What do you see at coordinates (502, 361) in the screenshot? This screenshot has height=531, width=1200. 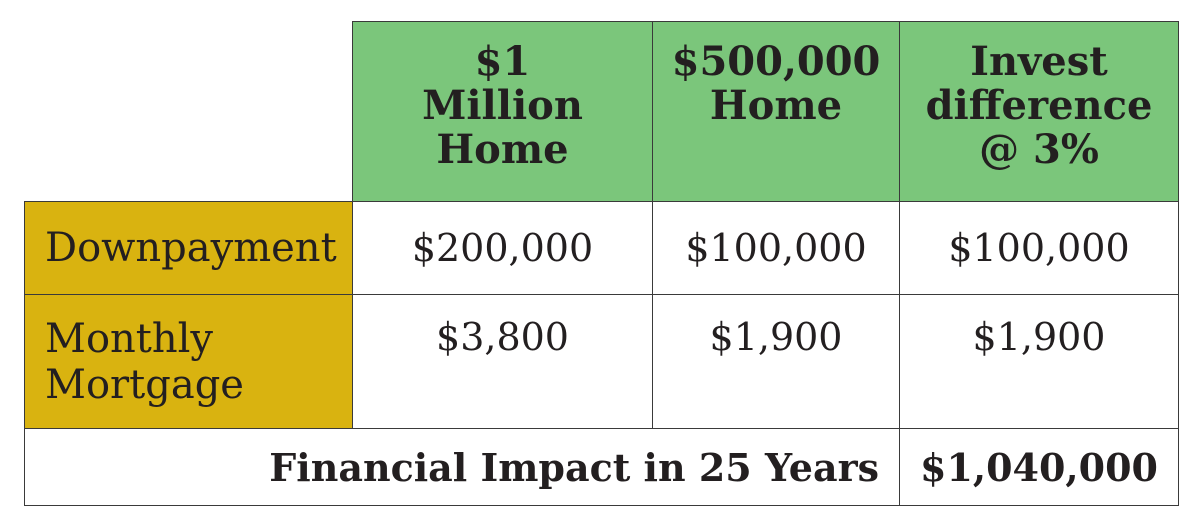 I see `cell: $3,800` at bounding box center [502, 361].